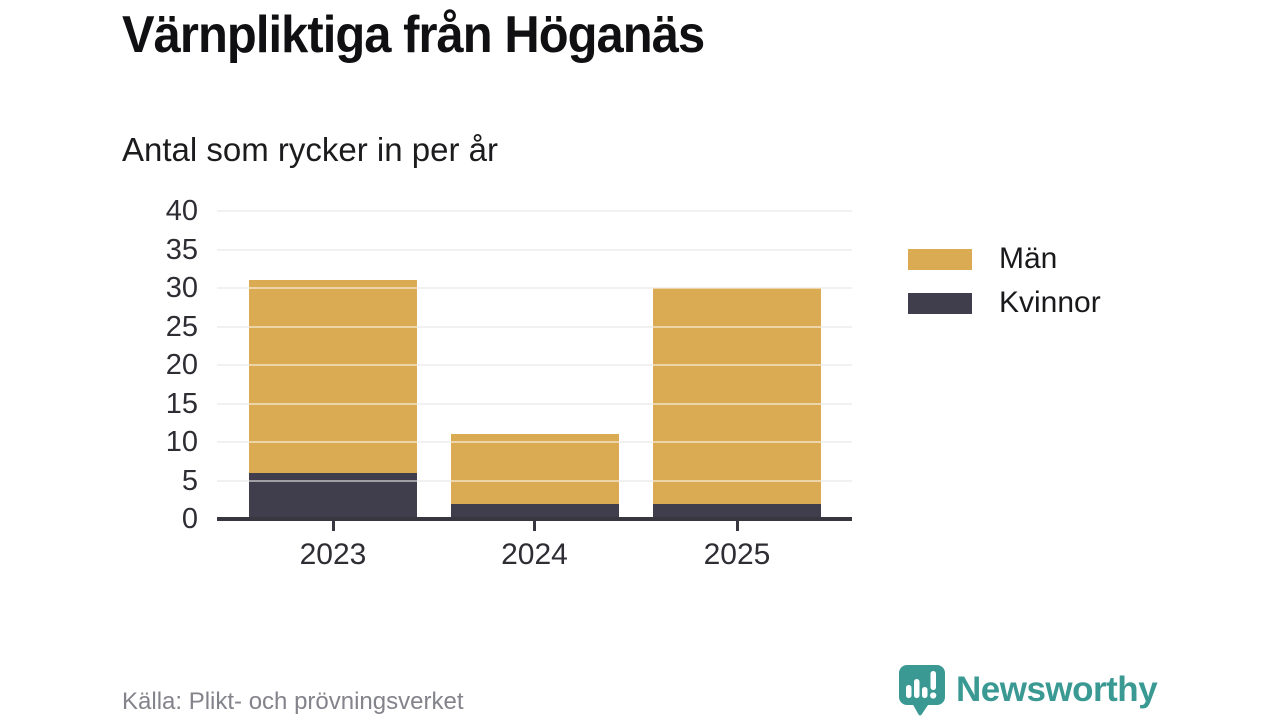 The image size is (1280, 720). I want to click on chart-legend: Män Kvinnor, so click(1004, 287).